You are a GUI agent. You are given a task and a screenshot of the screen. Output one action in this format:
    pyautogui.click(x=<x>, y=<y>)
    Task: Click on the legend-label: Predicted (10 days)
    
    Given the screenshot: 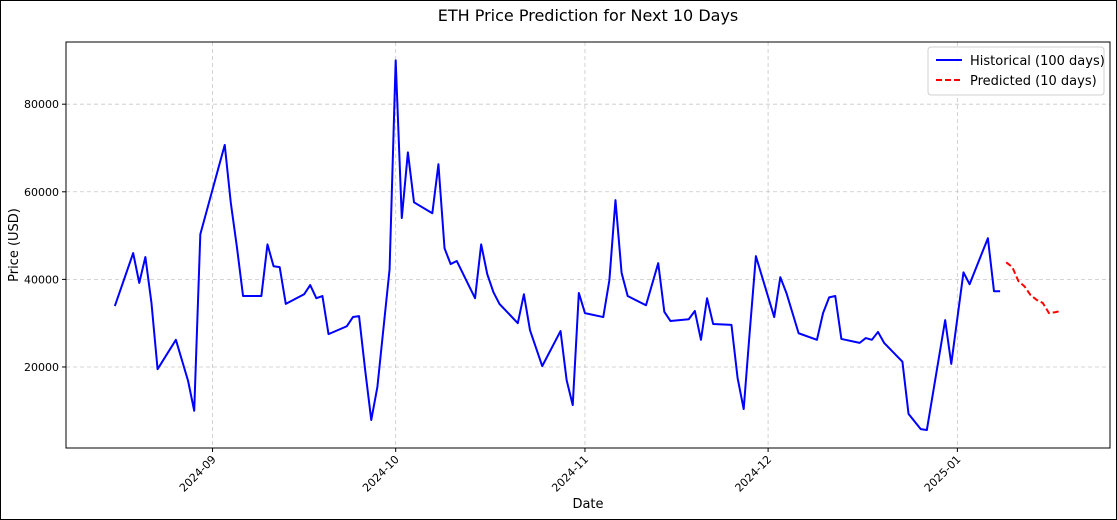 What is the action you would take?
    pyautogui.click(x=1033, y=81)
    